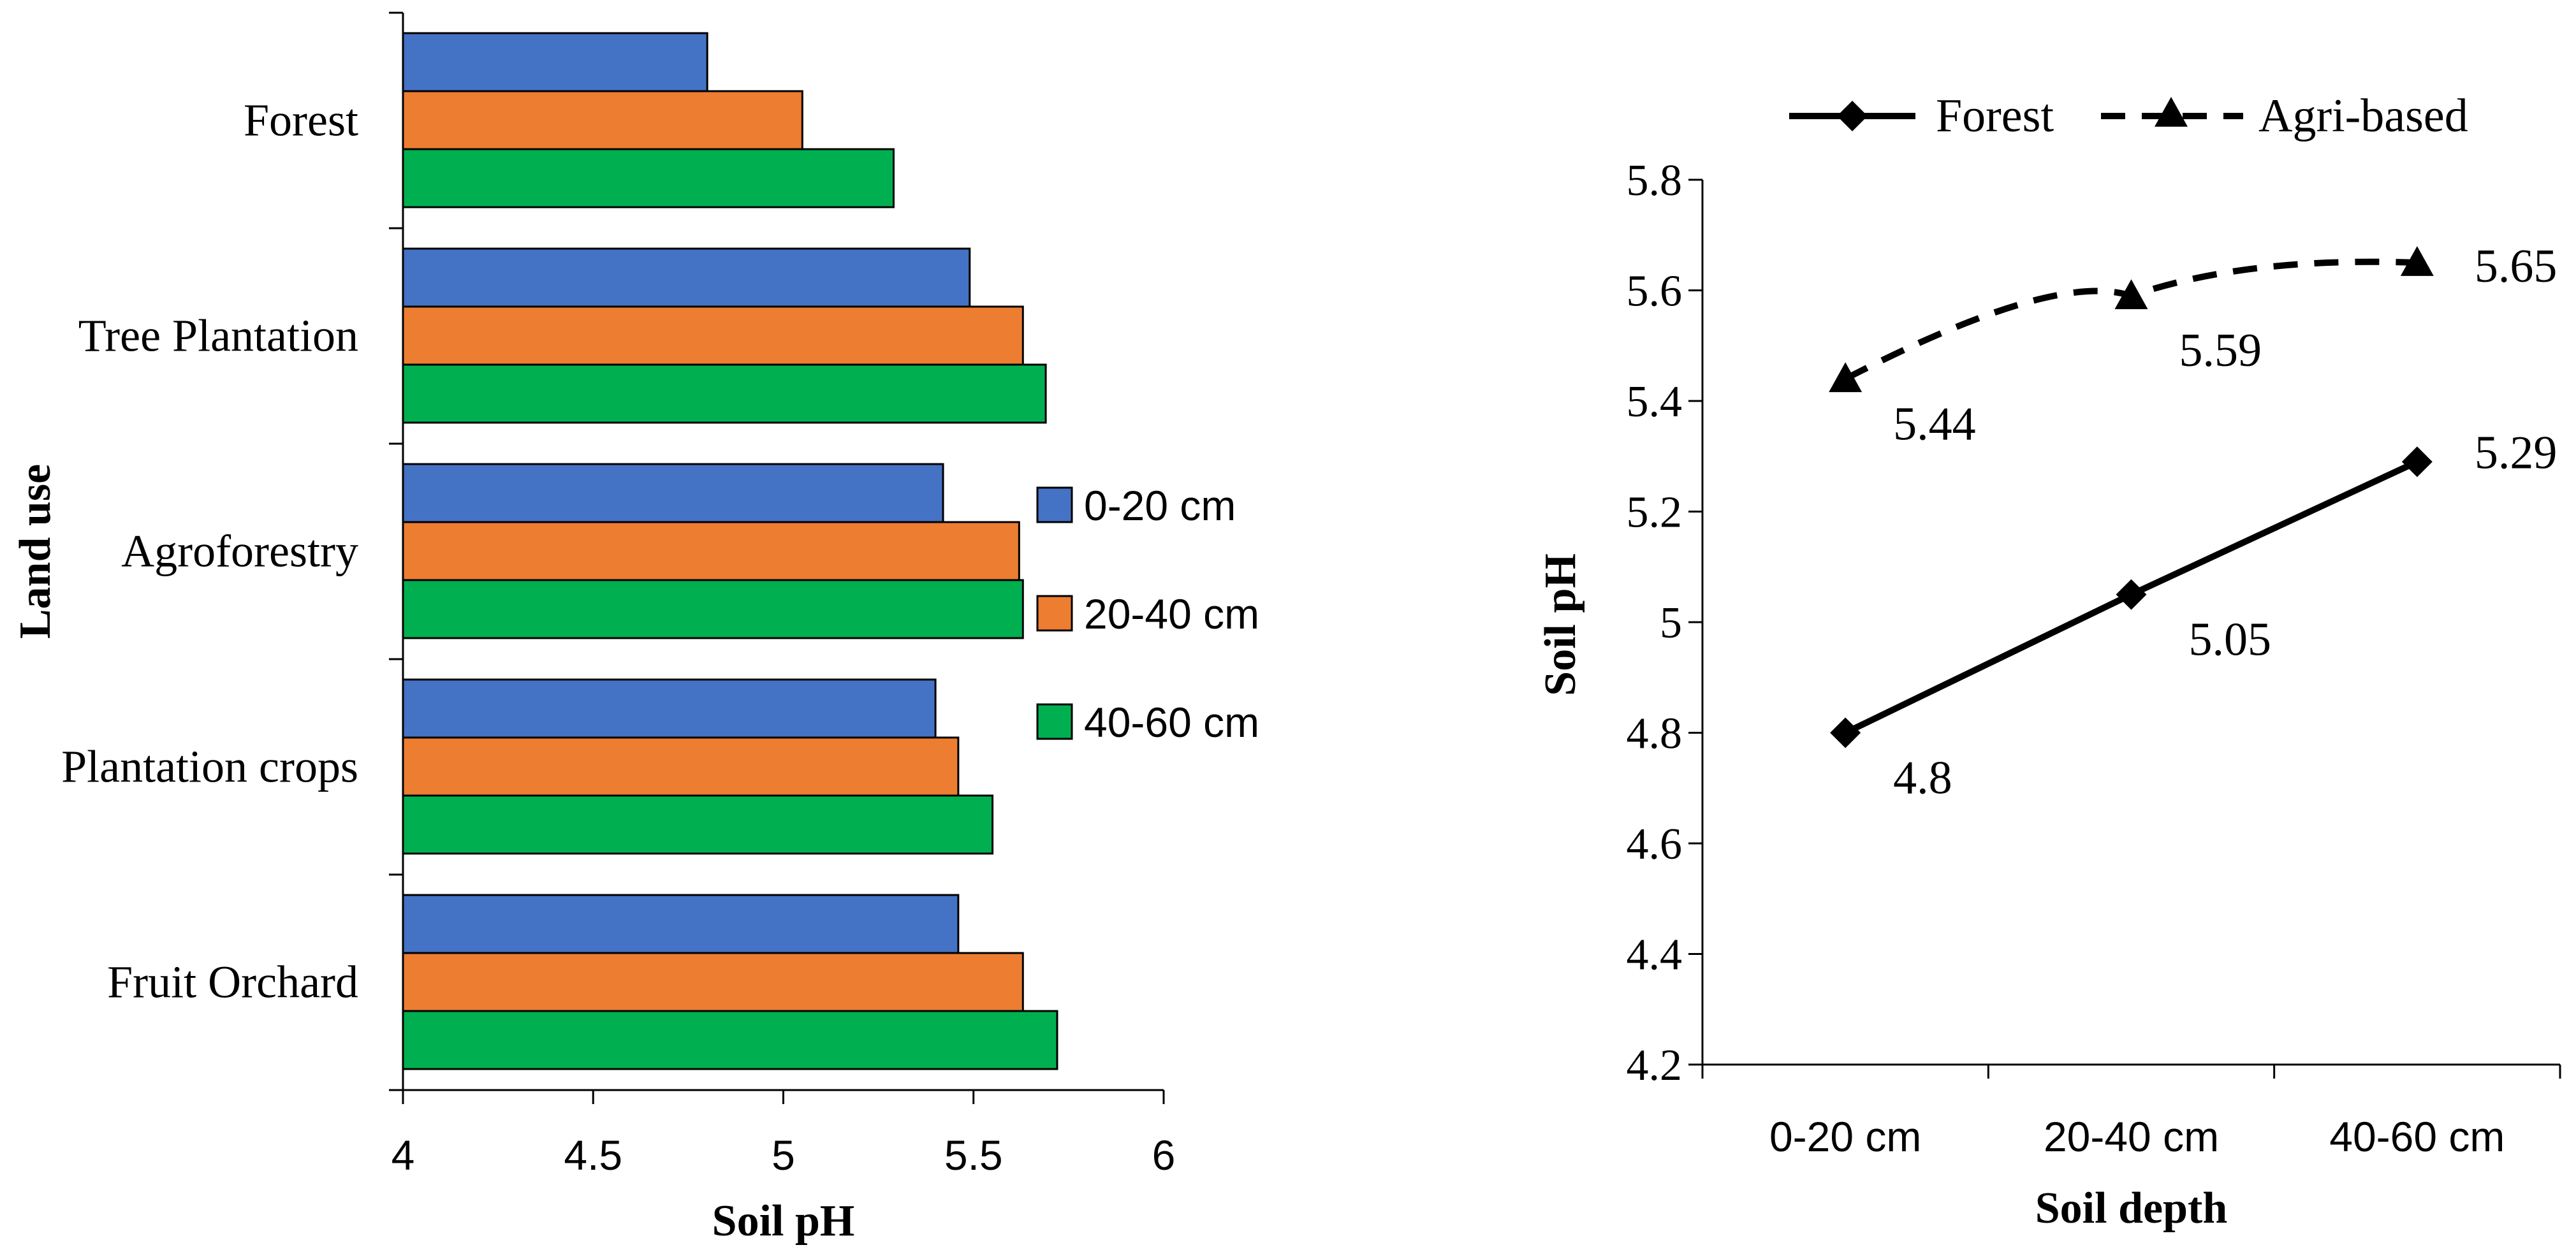  What do you see at coordinates (35, 551) in the screenshot?
I see `y-axis-title: Land use` at bounding box center [35, 551].